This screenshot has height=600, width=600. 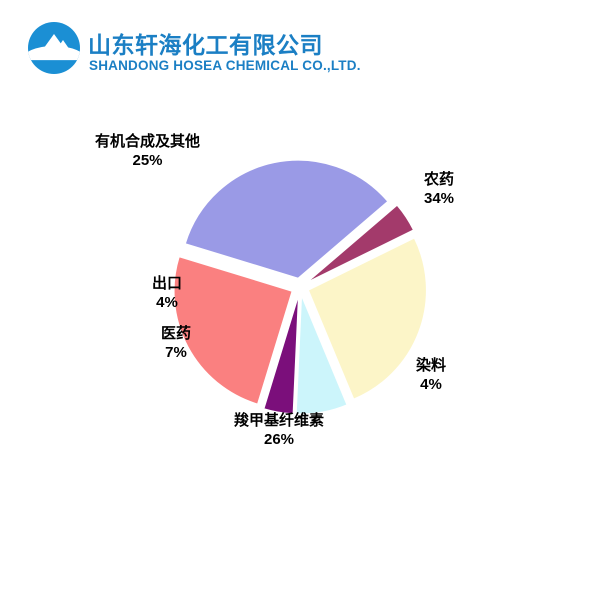 What do you see at coordinates (439, 179) in the screenshot?
I see `pie-label-0-text: 农药` at bounding box center [439, 179].